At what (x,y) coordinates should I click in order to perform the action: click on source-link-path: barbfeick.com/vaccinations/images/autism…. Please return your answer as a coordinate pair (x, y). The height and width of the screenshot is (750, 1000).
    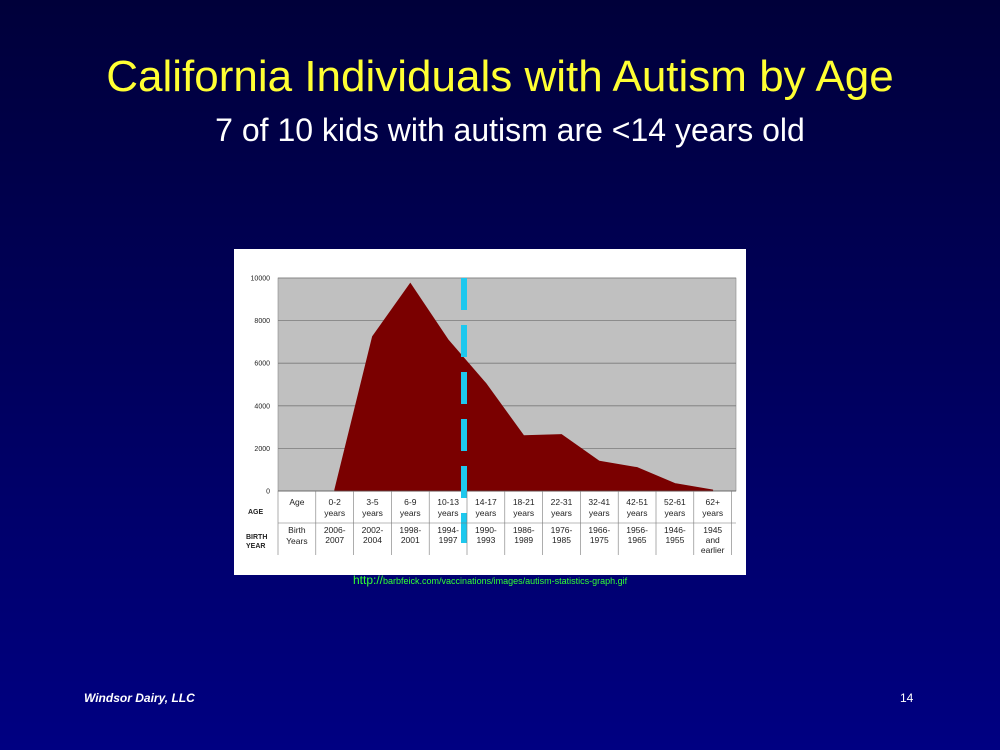
    Looking at the image, I should click on (505, 581).